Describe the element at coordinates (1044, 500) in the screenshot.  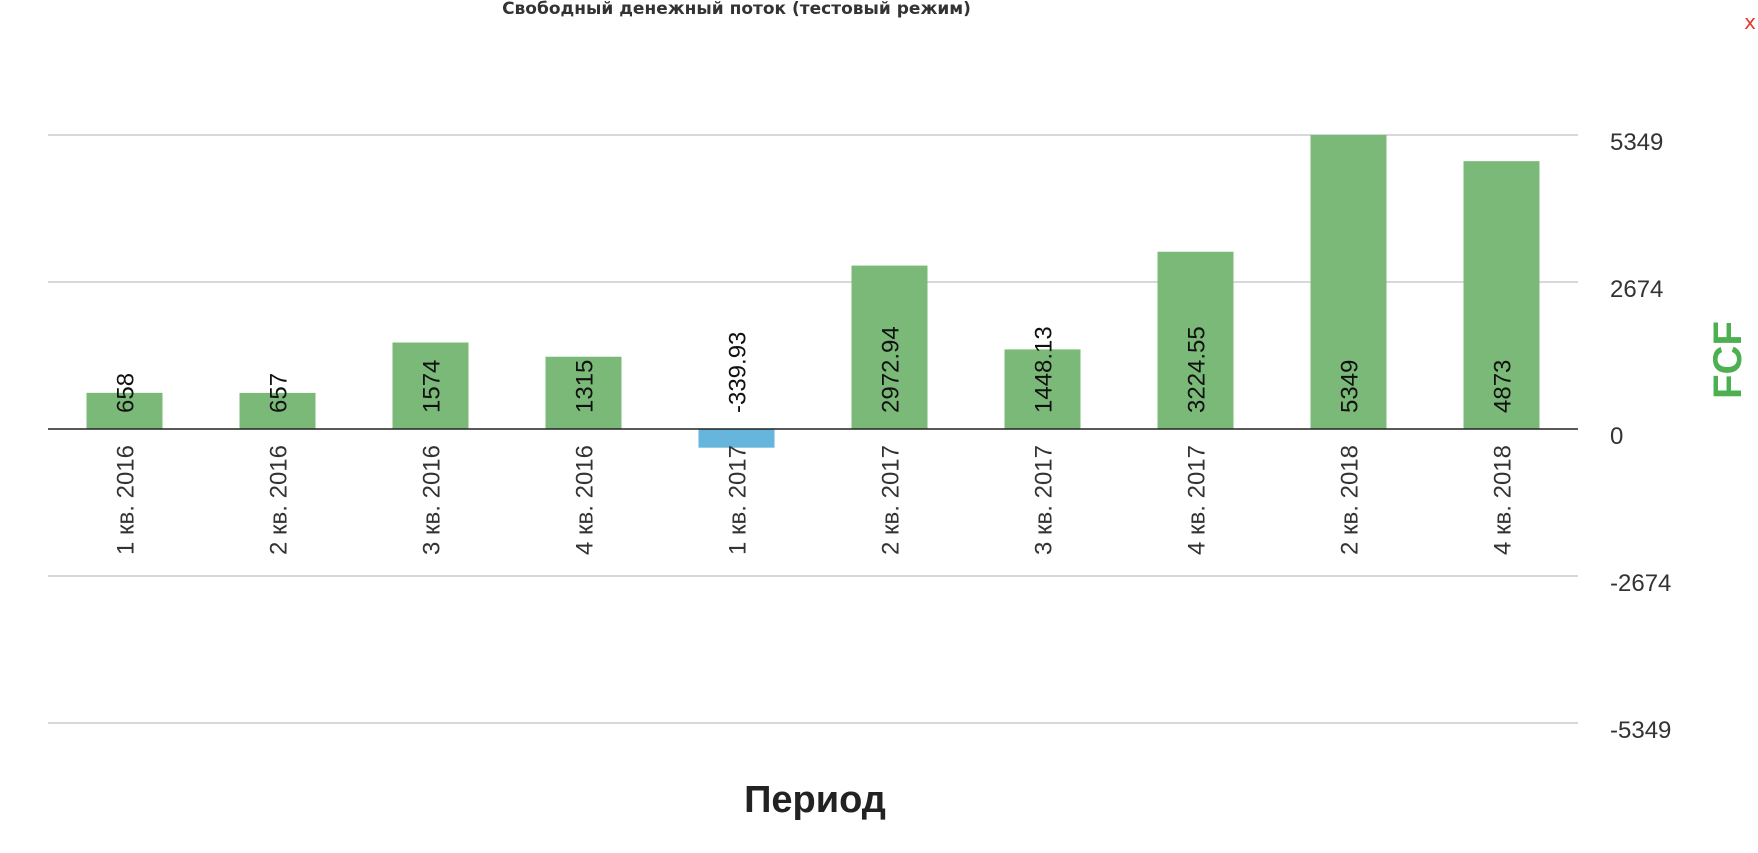
I see `x-tick-label: 3 кв. 2017` at that location.